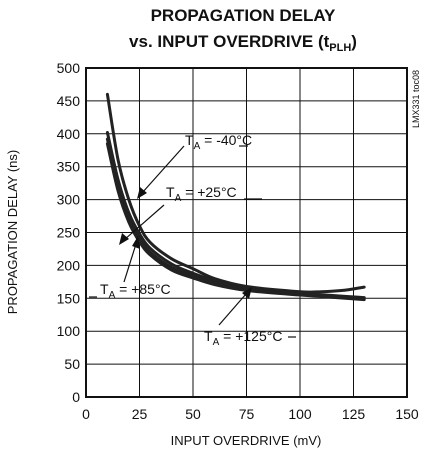 Image resolution: width=428 pixels, height=457 pixels. I want to click on chart-title-line2: vs. INPUT OVERDRIVE (tPLH), so click(243, 43).